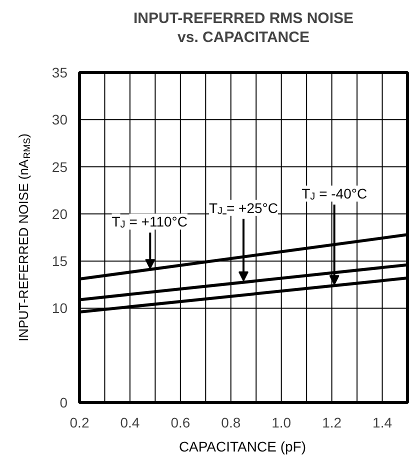 This screenshot has height=459, width=418. Describe the element at coordinates (80, 422) in the screenshot. I see `x-tick-label: 0.2` at that location.